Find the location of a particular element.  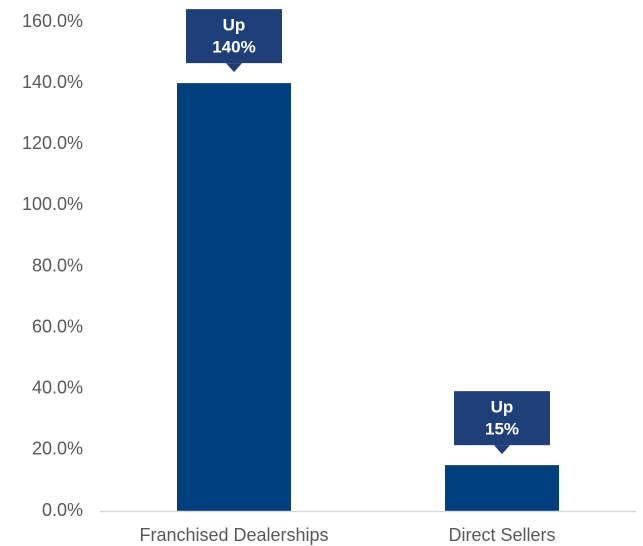

y-tick-label: 140.0% is located at coordinates (52, 82).